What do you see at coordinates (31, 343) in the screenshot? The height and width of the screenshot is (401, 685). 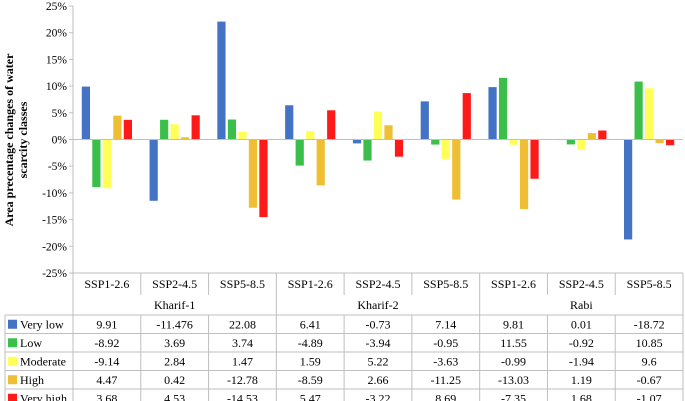 I see `legend-label: Low` at bounding box center [31, 343].